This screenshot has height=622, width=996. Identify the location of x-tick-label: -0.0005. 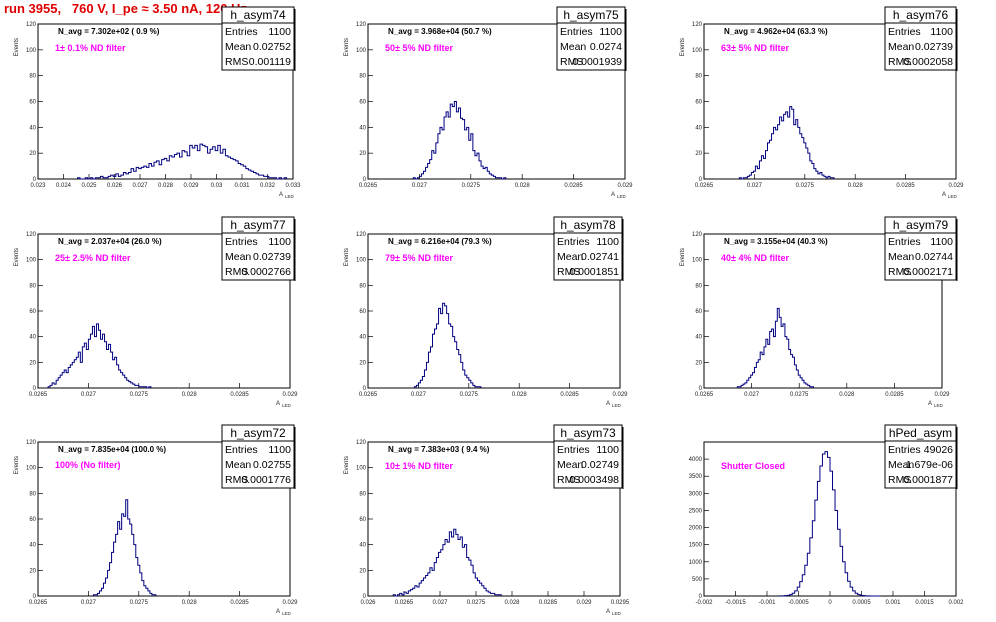
(798, 603).